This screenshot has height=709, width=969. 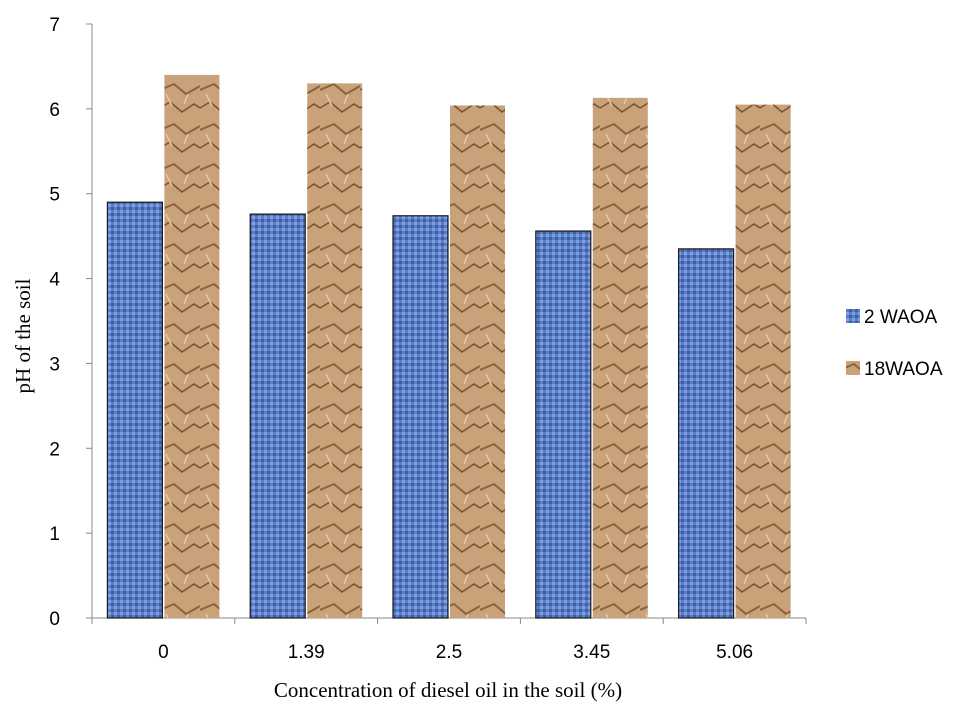 What do you see at coordinates (591, 652) in the screenshot?
I see `x-tick-label: 3.45` at bounding box center [591, 652].